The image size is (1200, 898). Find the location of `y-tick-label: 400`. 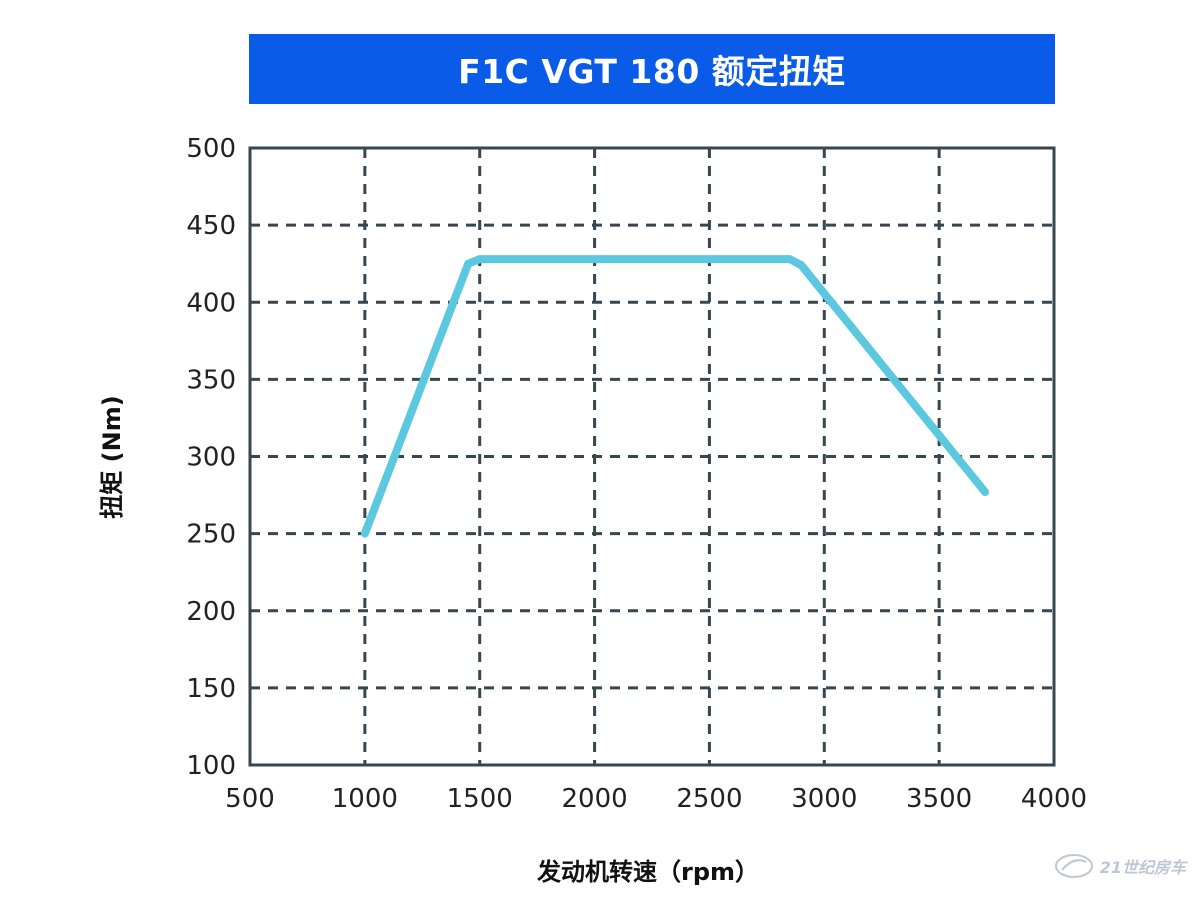

y-tick-label: 400 is located at coordinates (211, 303).